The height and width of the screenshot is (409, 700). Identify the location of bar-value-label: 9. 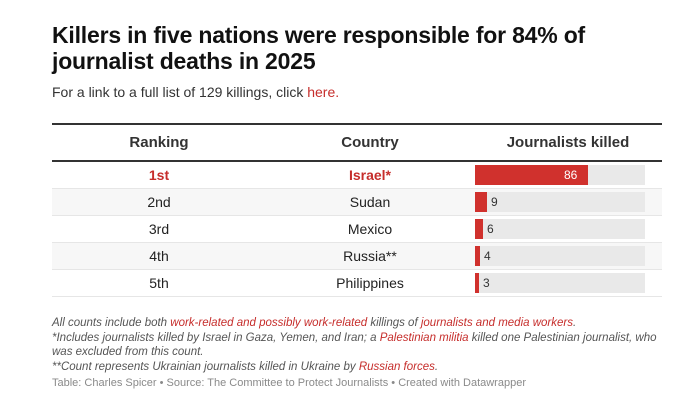
(494, 202).